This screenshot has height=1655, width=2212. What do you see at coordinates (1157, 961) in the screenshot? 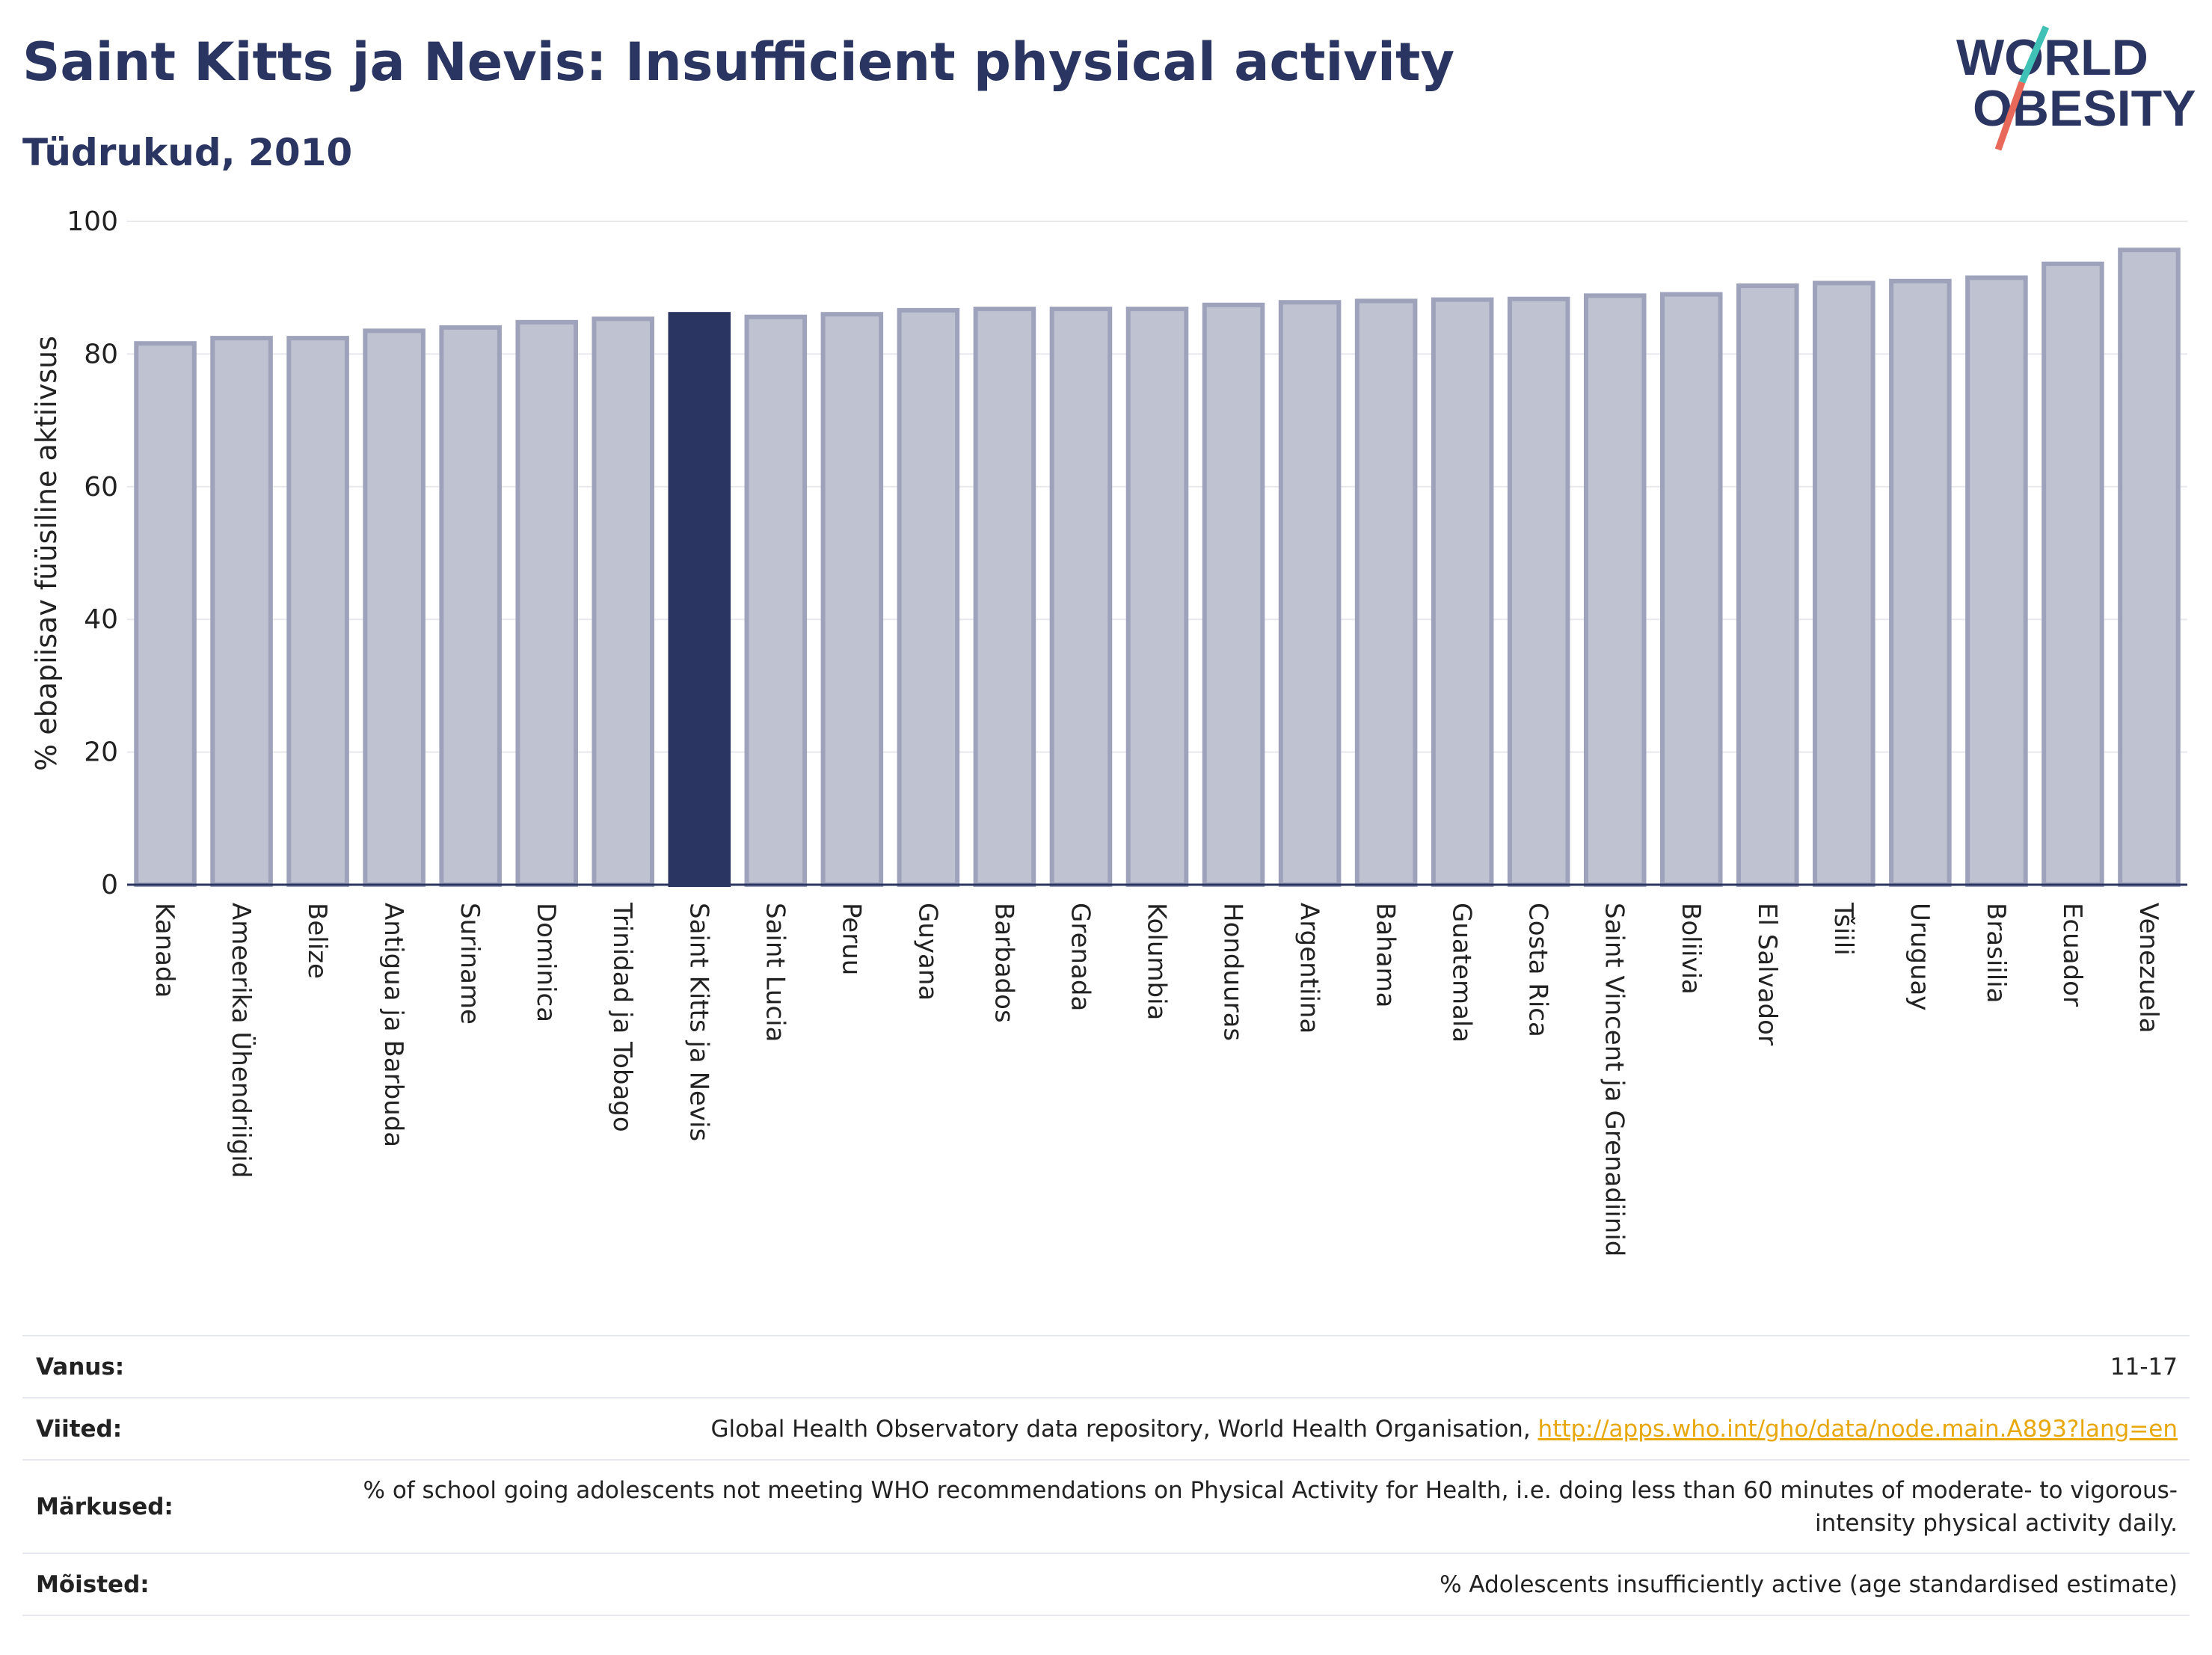
I see `x-tick-label: Kolumbia` at bounding box center [1157, 961].